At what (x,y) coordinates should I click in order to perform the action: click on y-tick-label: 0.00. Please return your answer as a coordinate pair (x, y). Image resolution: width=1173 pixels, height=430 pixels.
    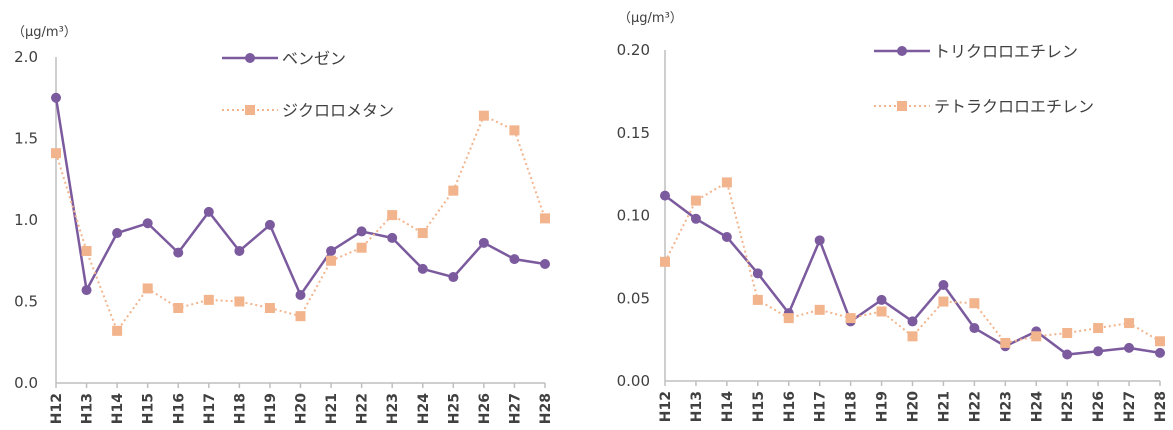
    Looking at the image, I should click on (633, 381).